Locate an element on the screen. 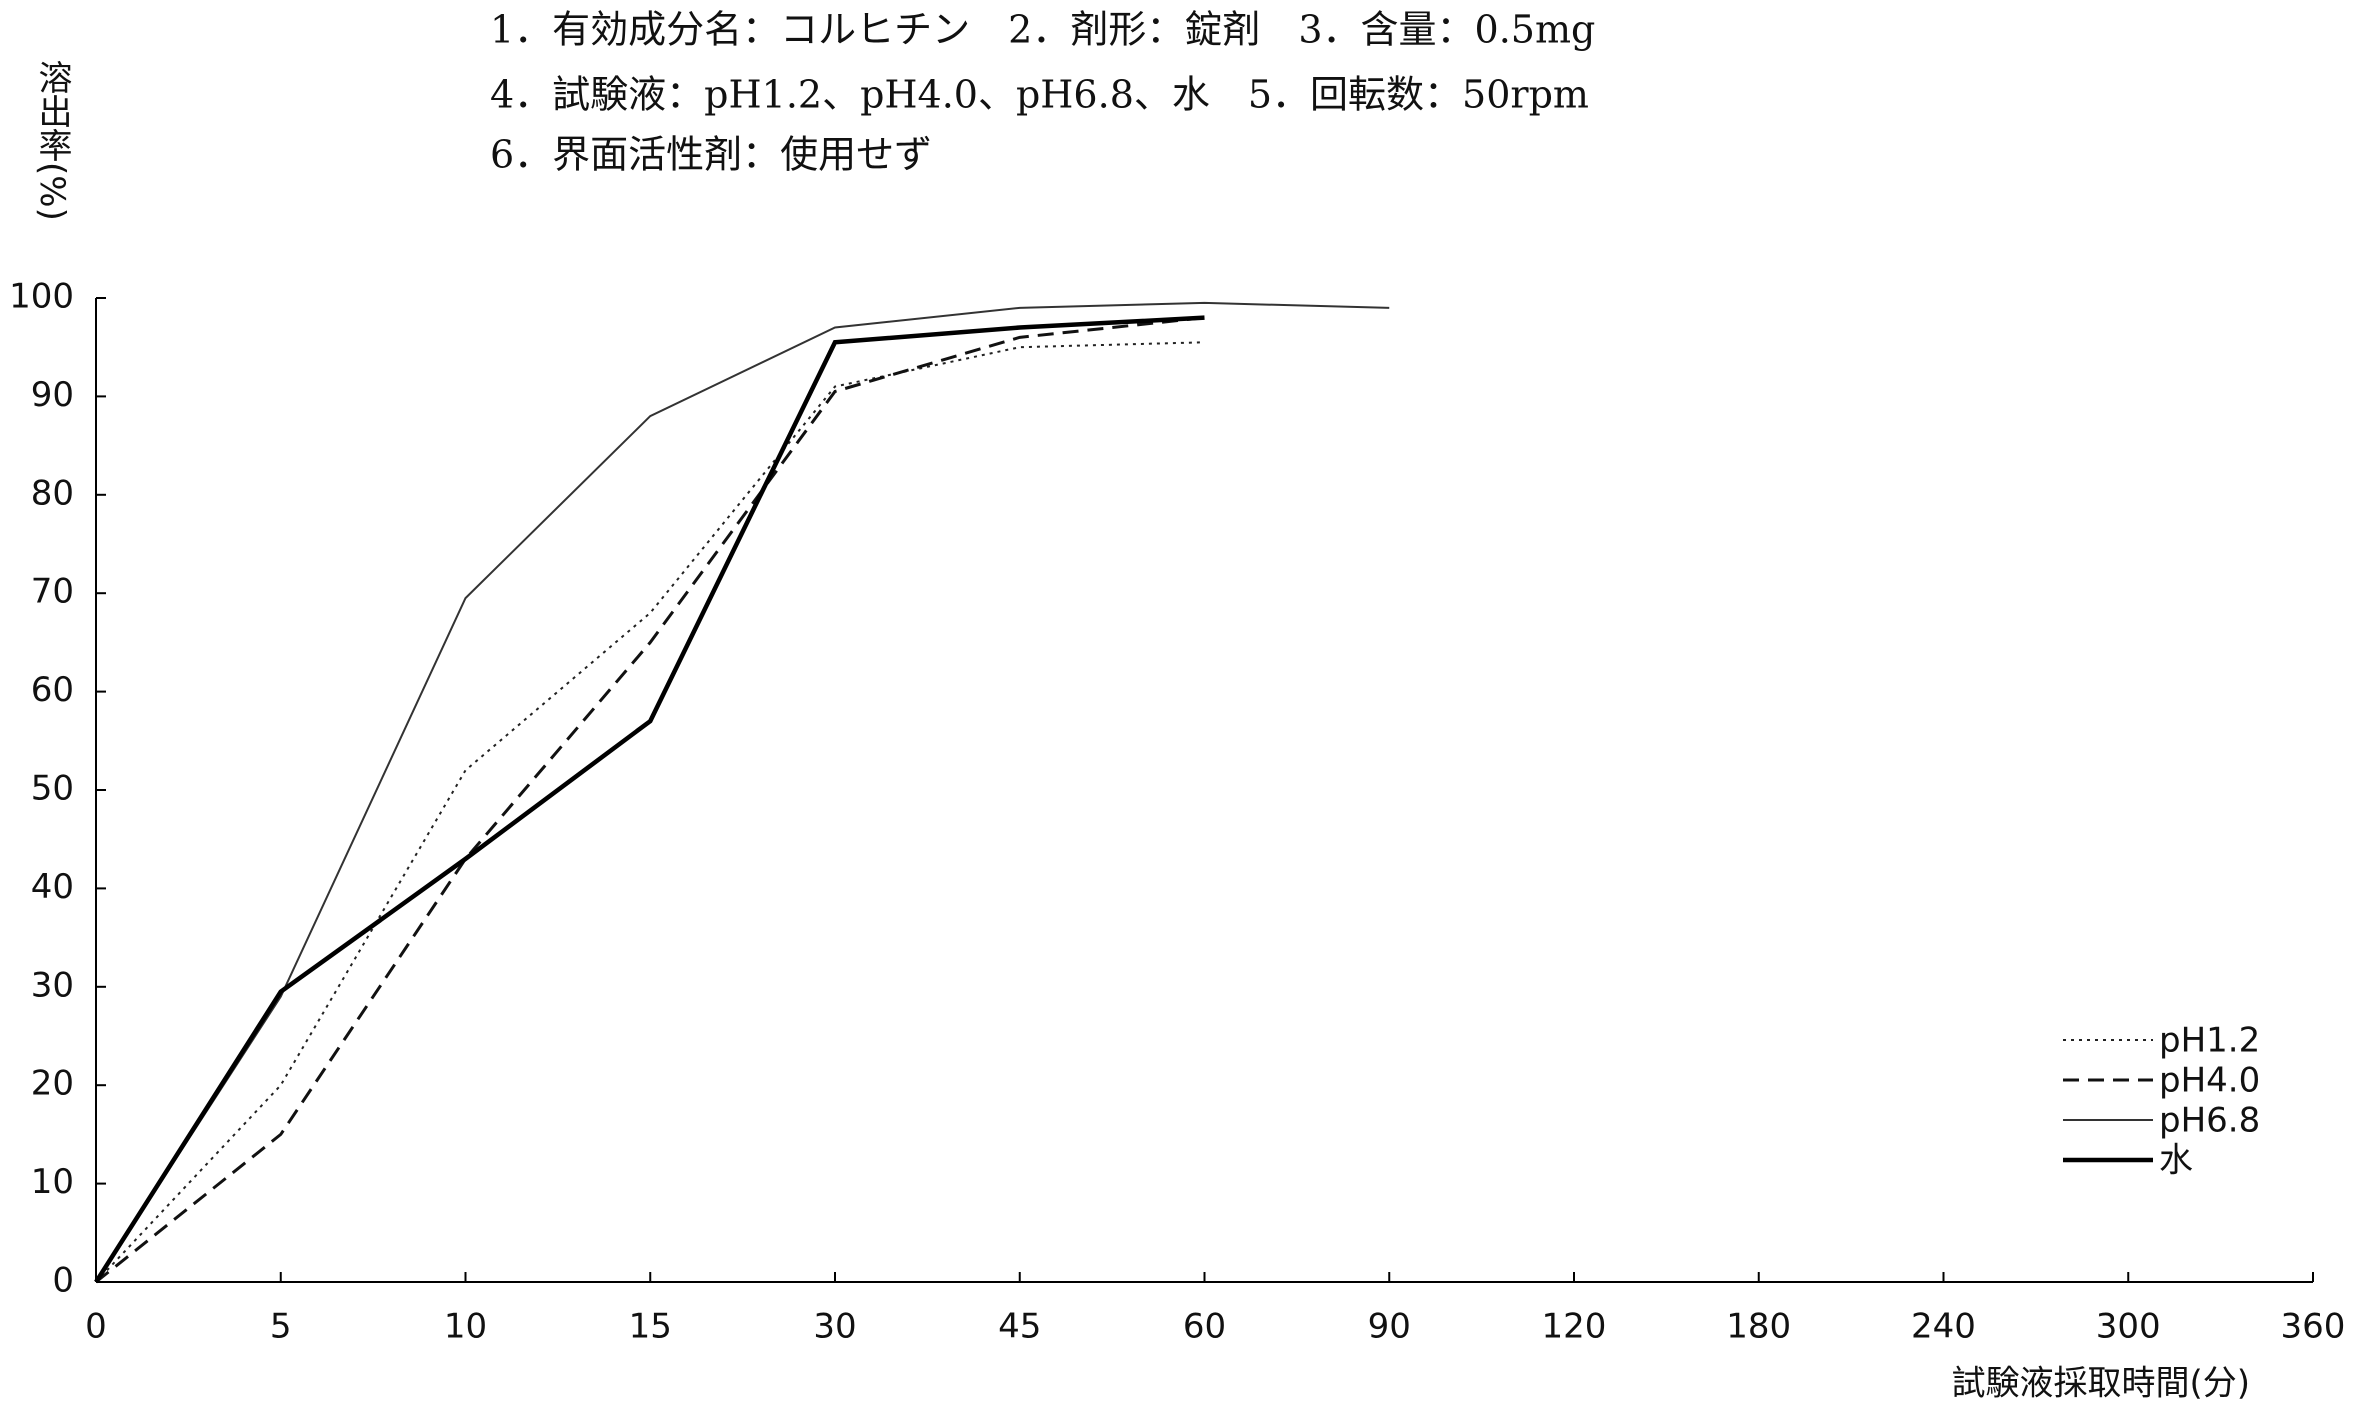 The image size is (2362, 1417). x-tick-label: 5 is located at coordinates (281, 1327).